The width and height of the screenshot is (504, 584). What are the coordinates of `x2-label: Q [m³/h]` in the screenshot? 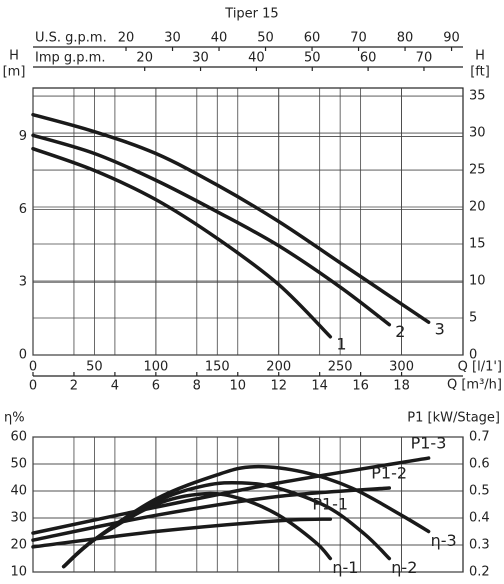 It's located at (474, 385).